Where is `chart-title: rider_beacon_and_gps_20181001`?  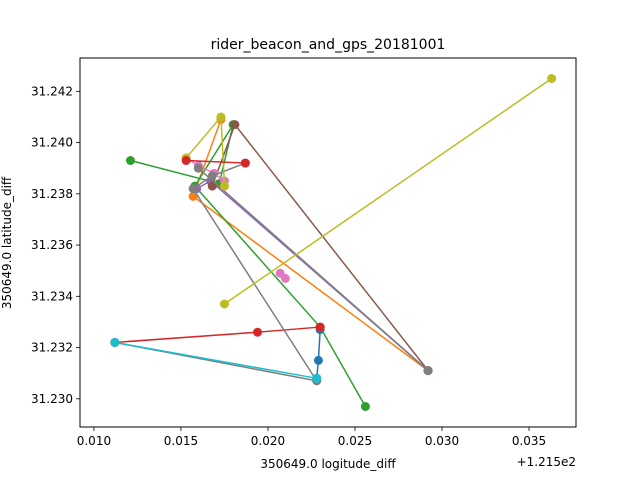
chart-title: rider_beacon_and_gps_20181001 is located at coordinates (328, 45).